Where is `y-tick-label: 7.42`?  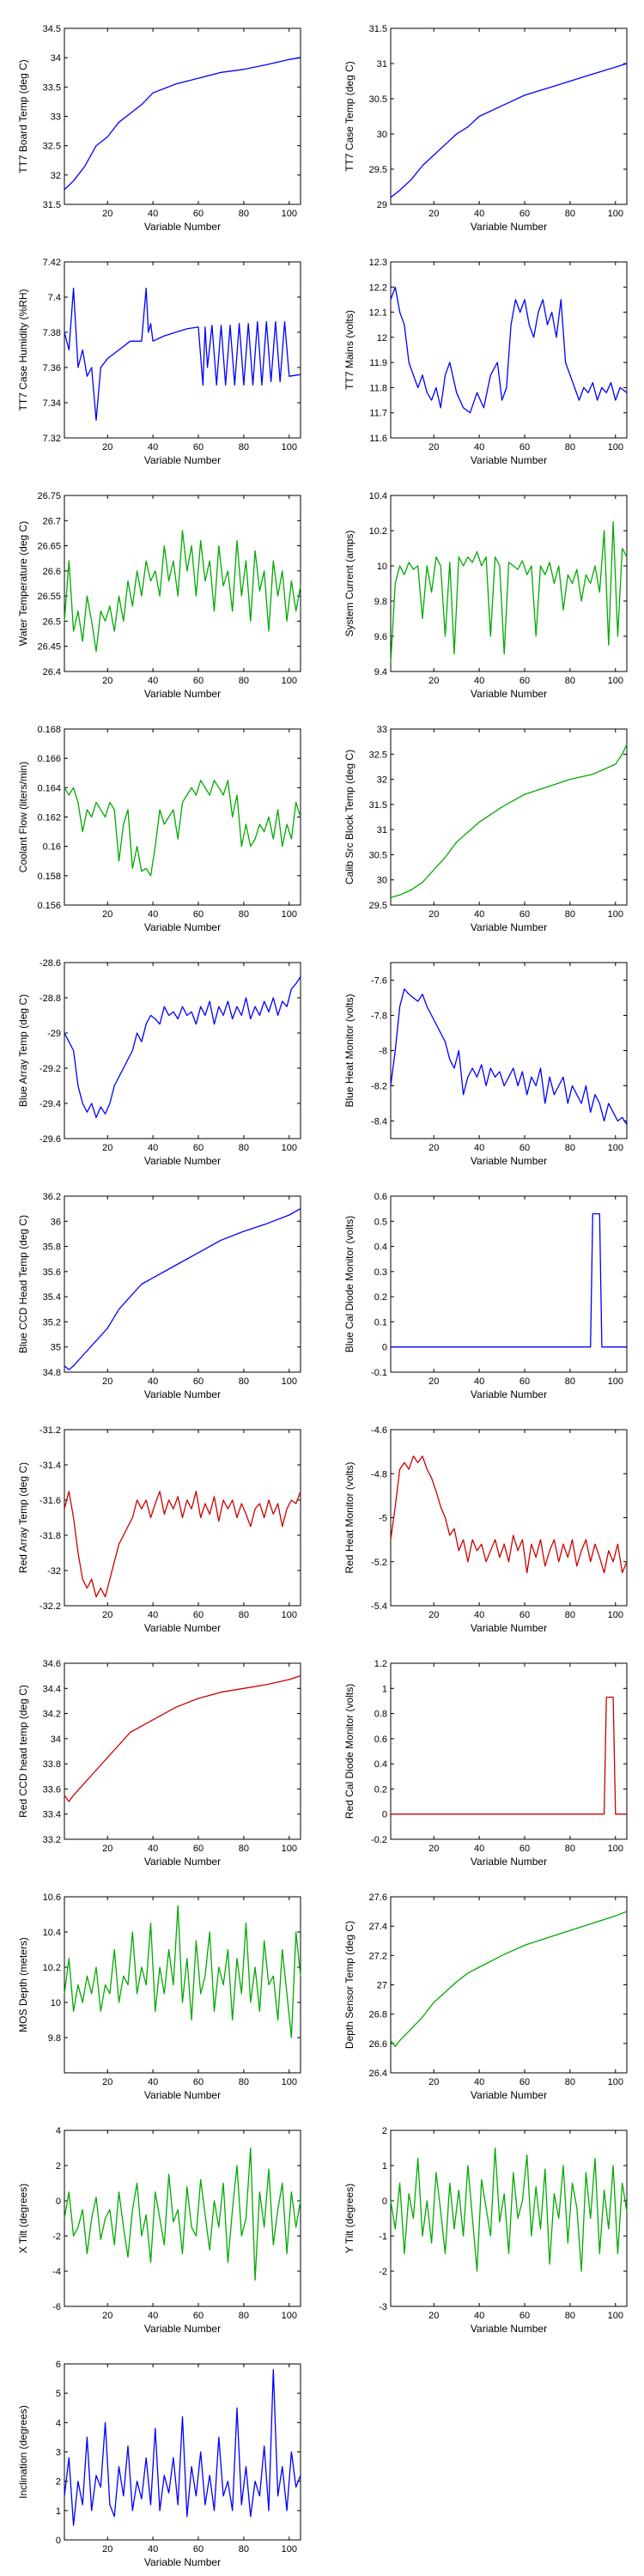
y-tick-label: 7.42 is located at coordinates (52, 263).